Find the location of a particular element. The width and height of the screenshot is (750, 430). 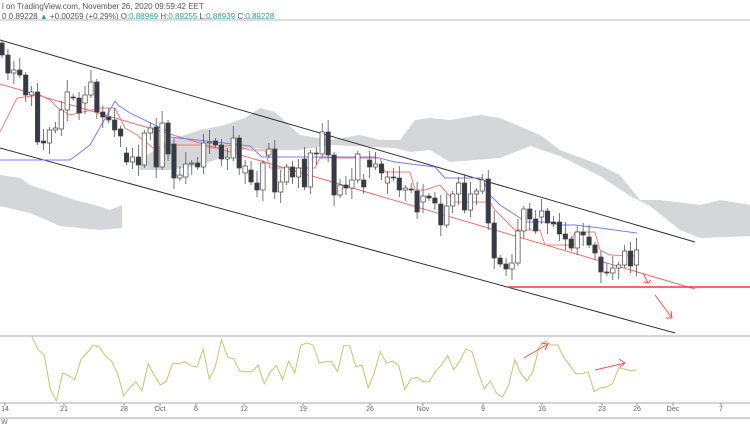

oscillator-arrow-1-icon is located at coordinates (536, 350).